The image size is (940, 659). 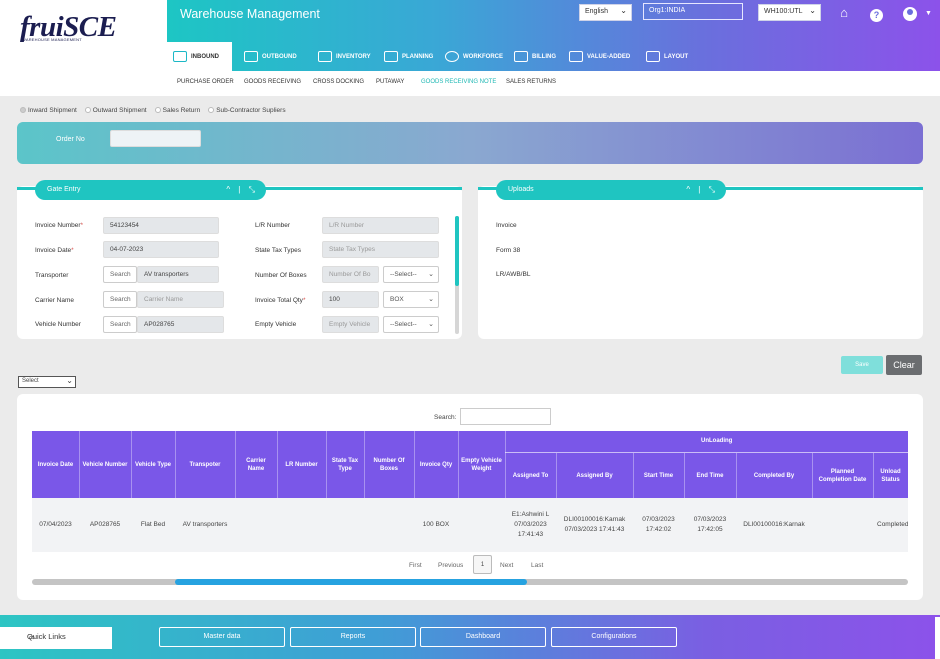 I want to click on subtab-cross-docking: CROSS DOCKING, so click(x=339, y=82).